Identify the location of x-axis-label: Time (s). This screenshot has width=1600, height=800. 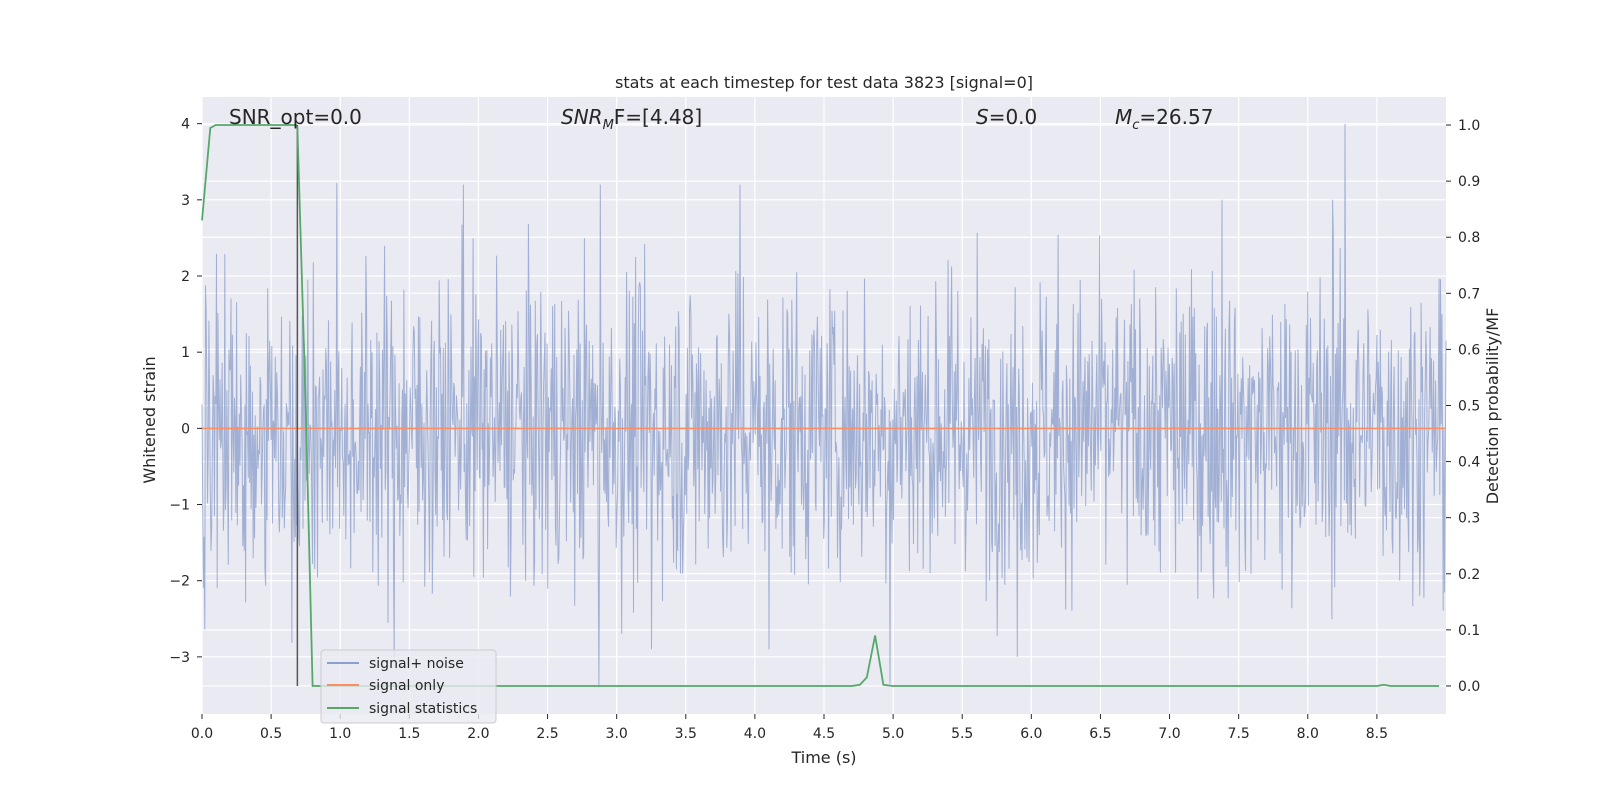
(823, 757).